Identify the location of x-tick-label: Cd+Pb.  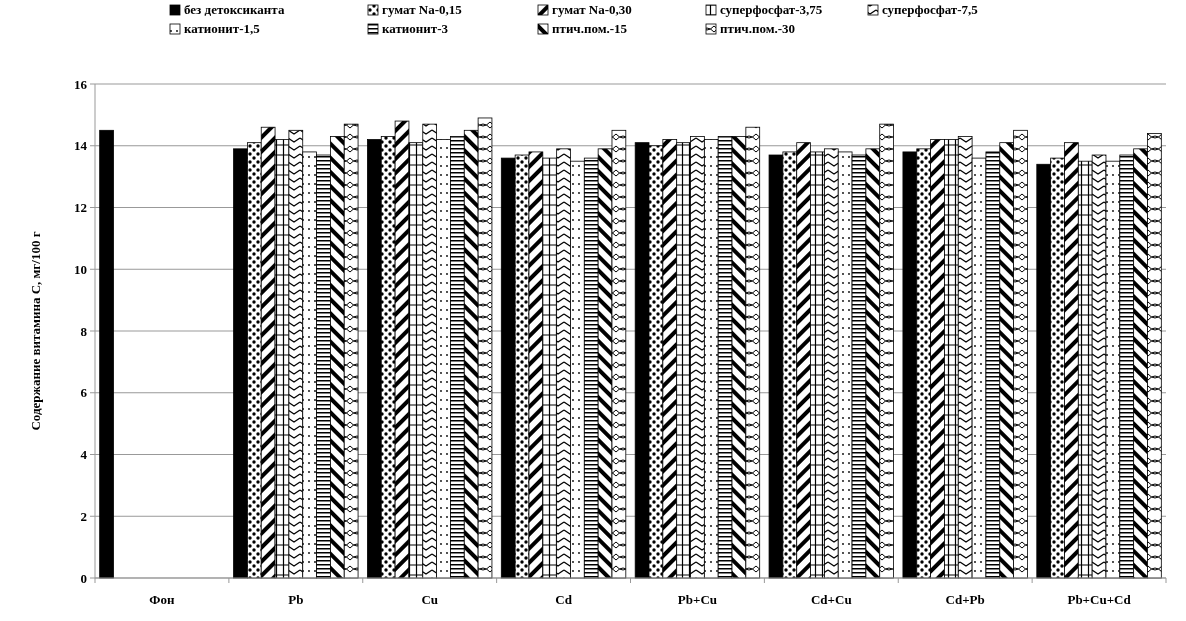
(965, 599).